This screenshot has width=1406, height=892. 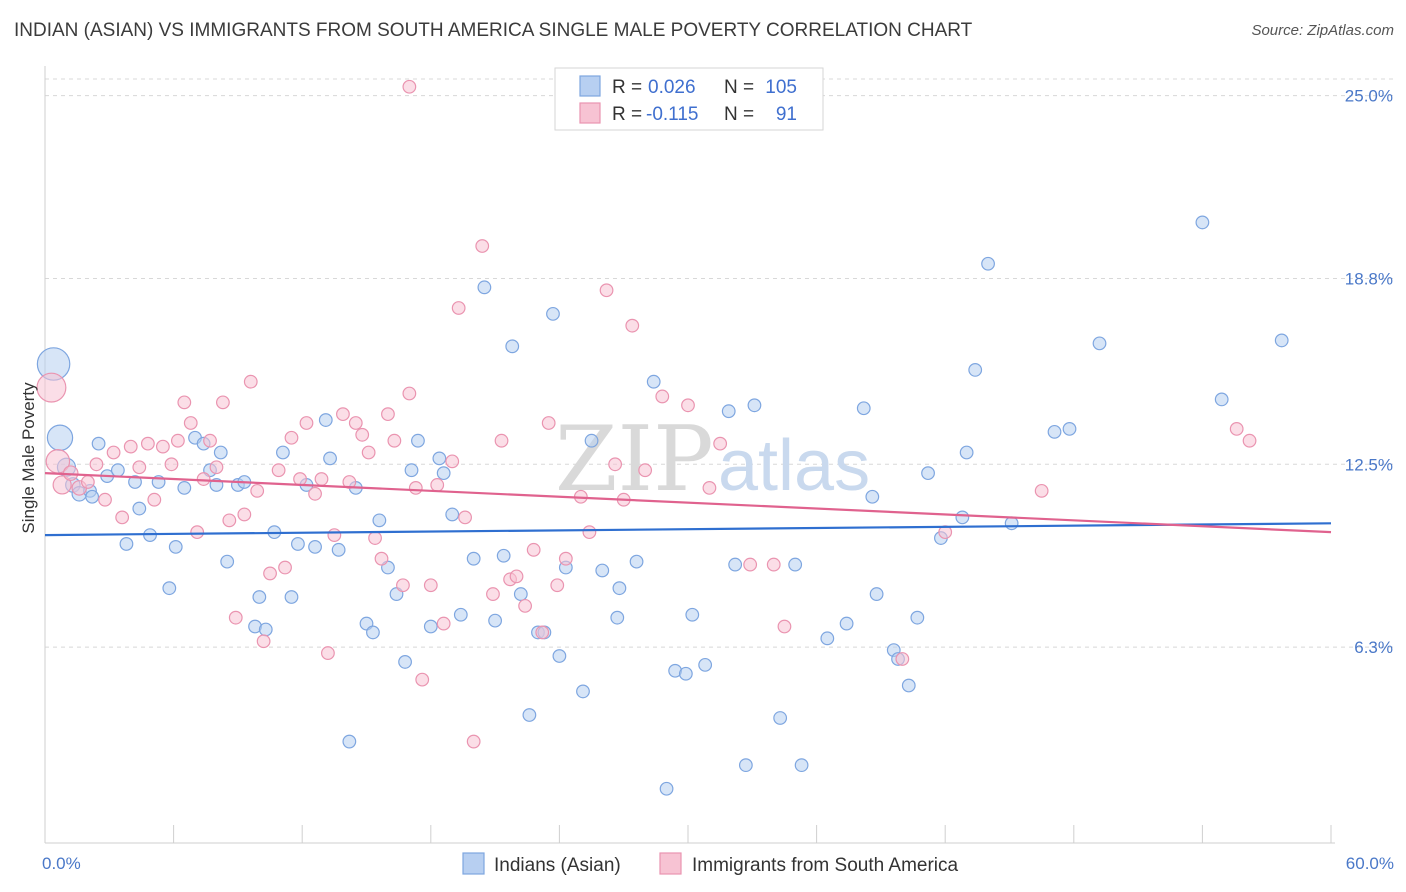 What do you see at coordinates (688, 529) in the screenshot?
I see `indians-trend-line` at bounding box center [688, 529].